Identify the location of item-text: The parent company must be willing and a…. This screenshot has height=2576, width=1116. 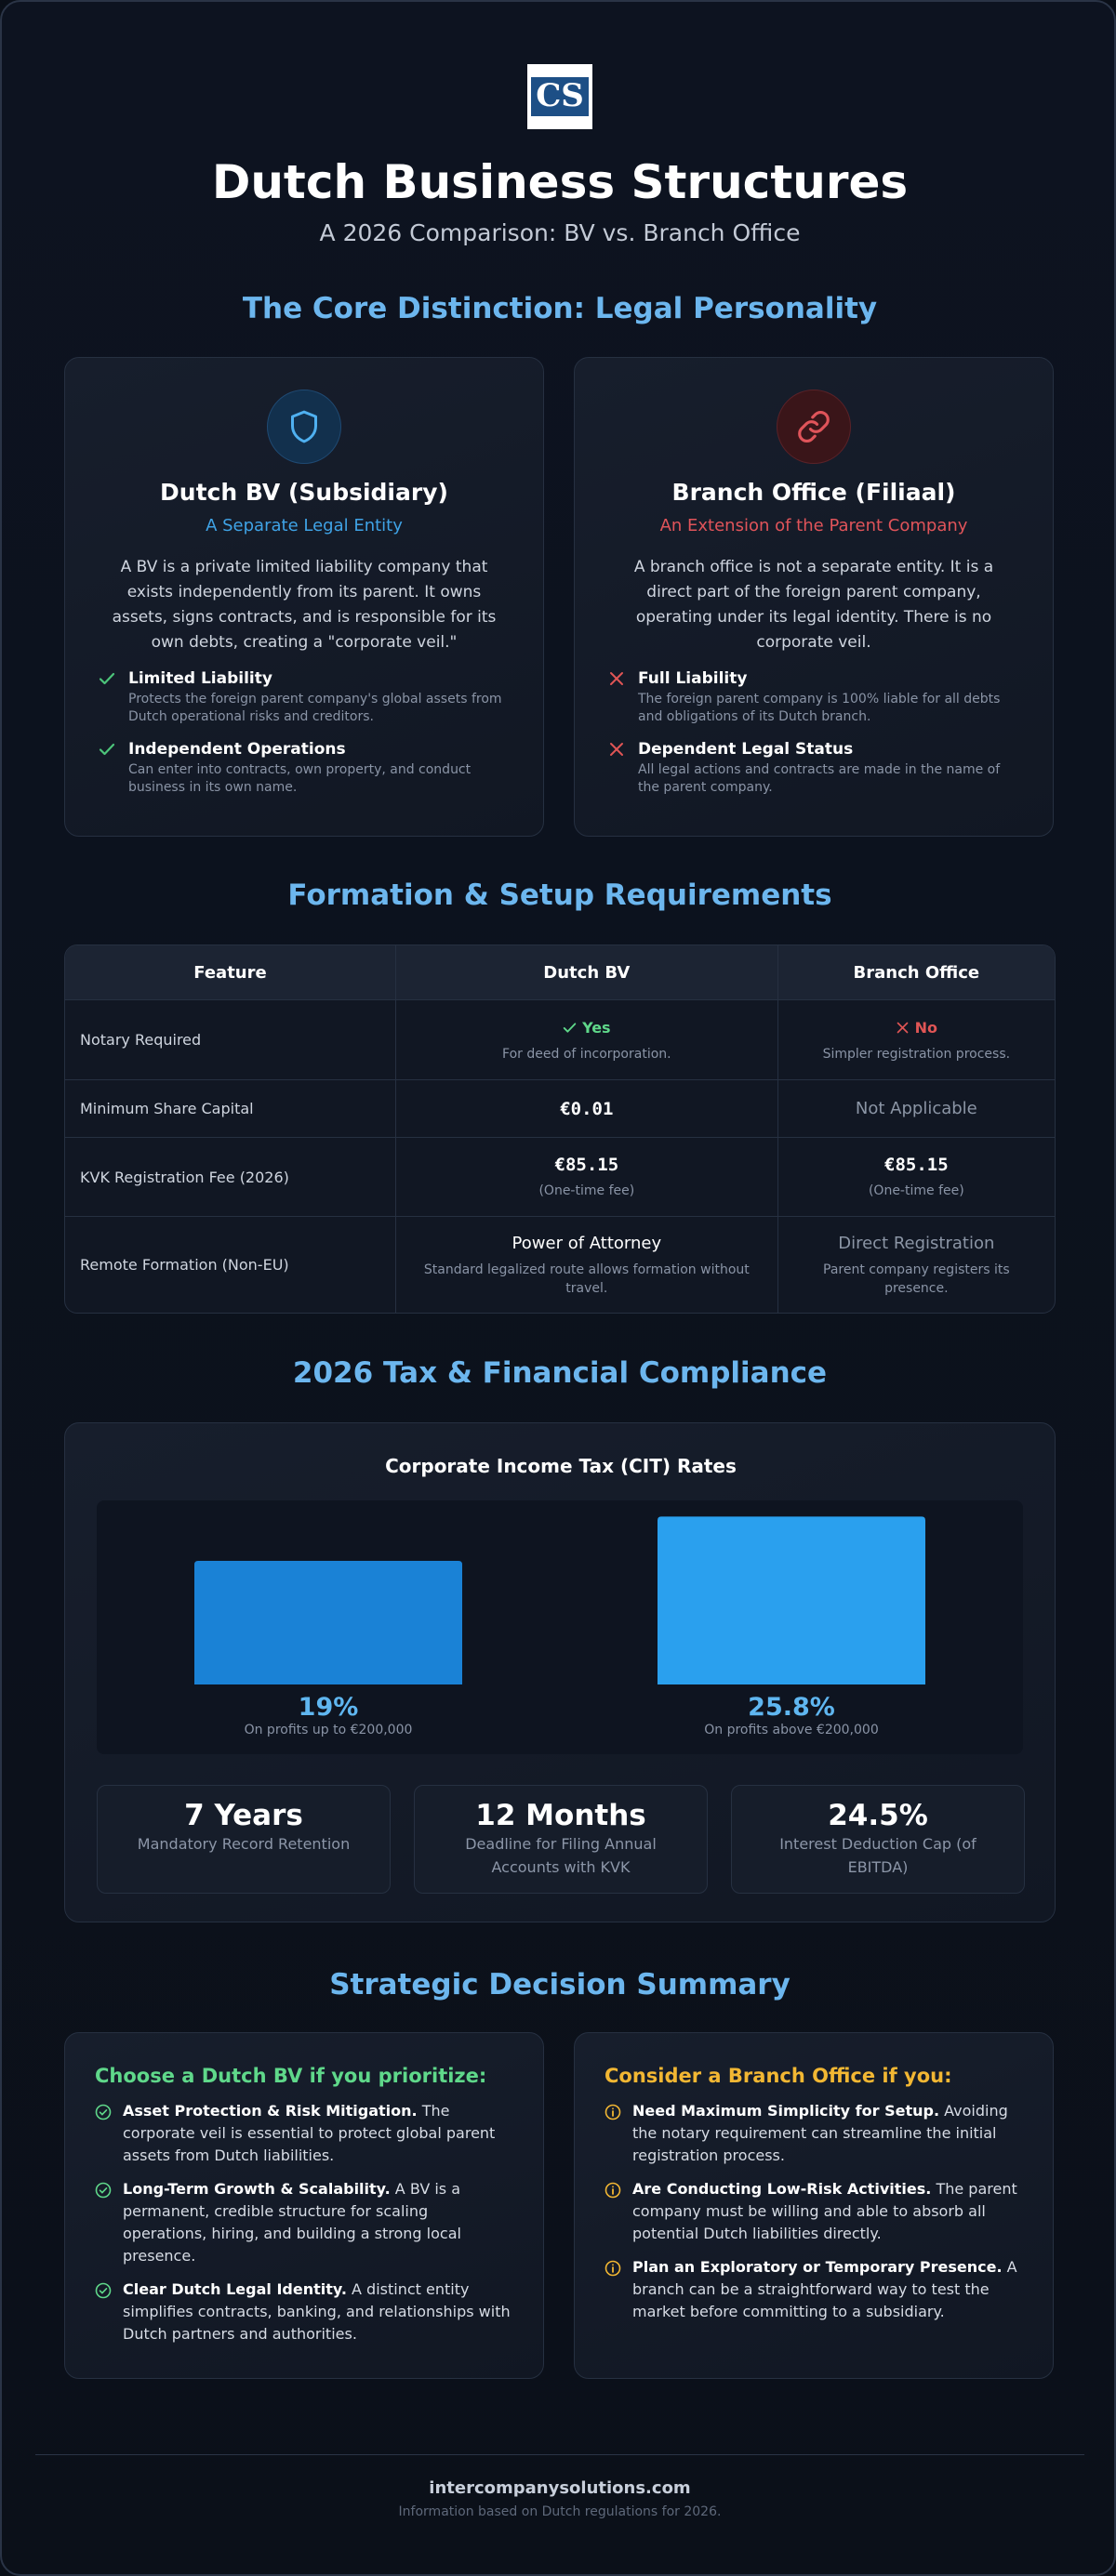
(824, 2211).